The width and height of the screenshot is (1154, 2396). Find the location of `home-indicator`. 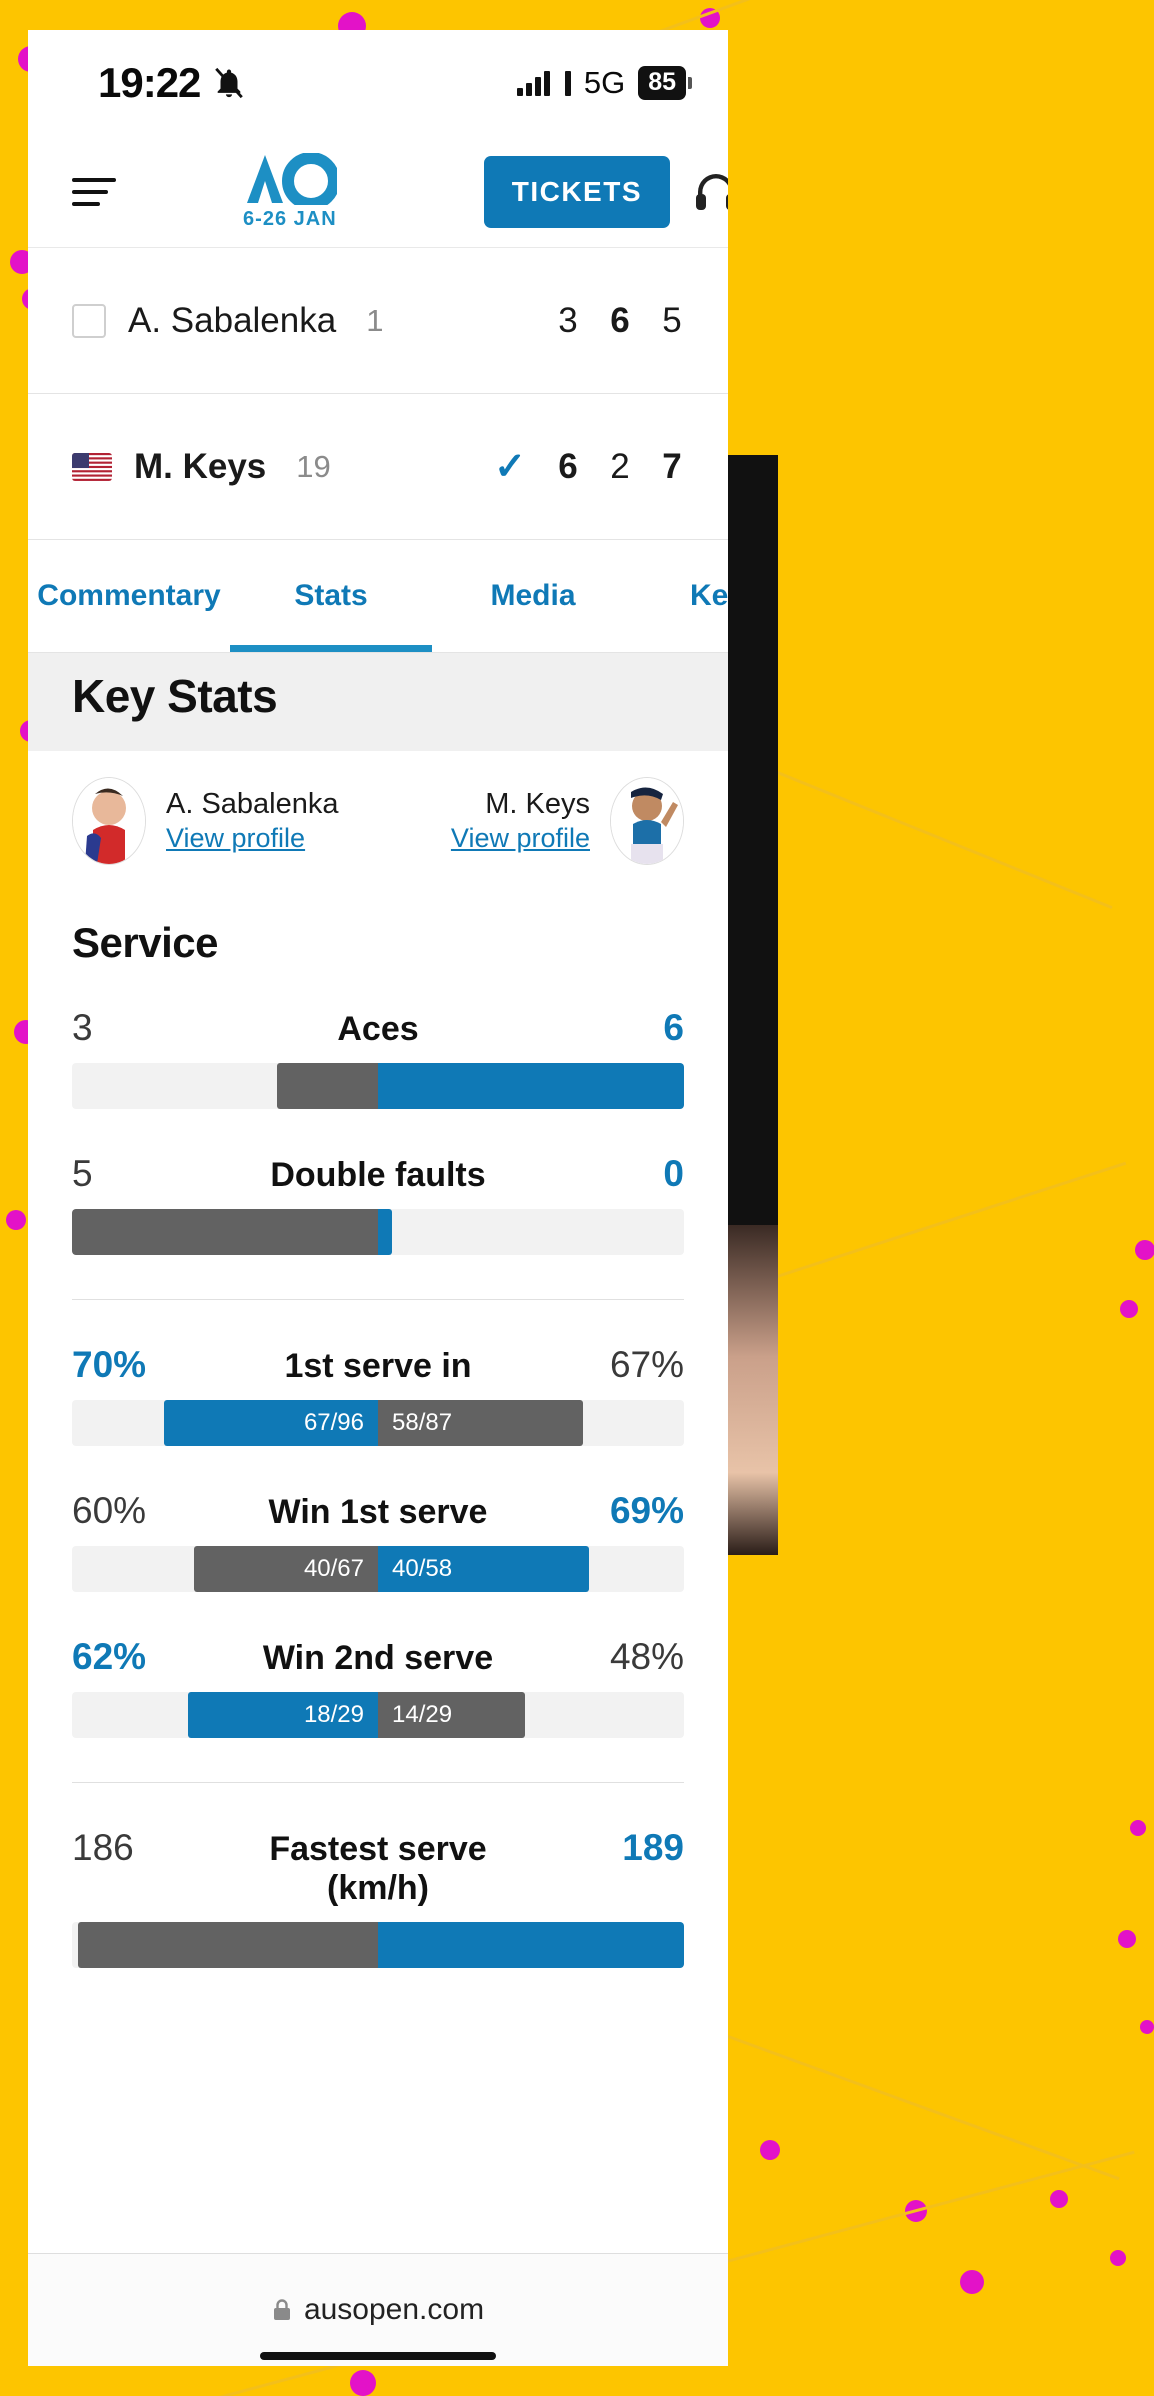

home-indicator is located at coordinates (378, 2356).